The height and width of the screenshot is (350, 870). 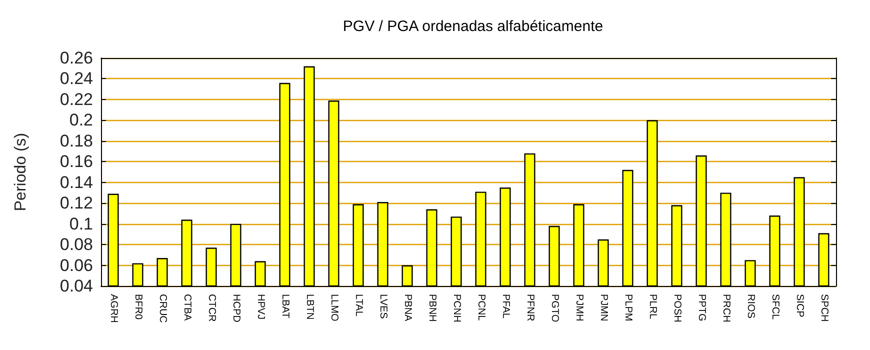 I want to click on x-tick-label: POSH, so click(x=676, y=308).